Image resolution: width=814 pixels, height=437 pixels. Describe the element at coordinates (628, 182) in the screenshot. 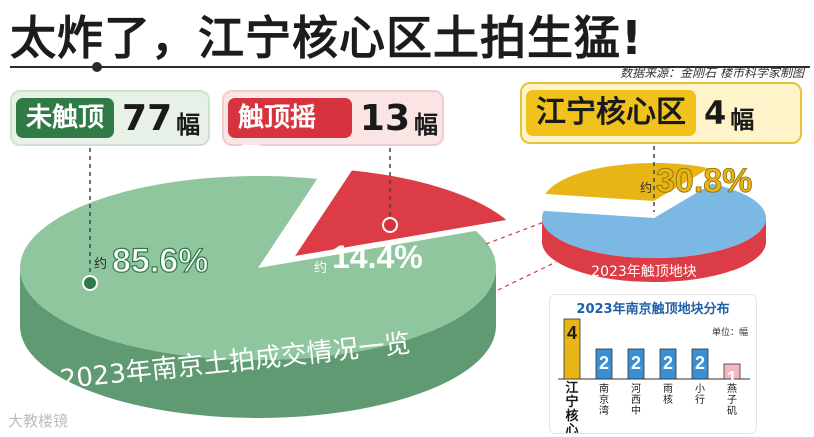

I see `small-pie-slice-jiangning` at that location.